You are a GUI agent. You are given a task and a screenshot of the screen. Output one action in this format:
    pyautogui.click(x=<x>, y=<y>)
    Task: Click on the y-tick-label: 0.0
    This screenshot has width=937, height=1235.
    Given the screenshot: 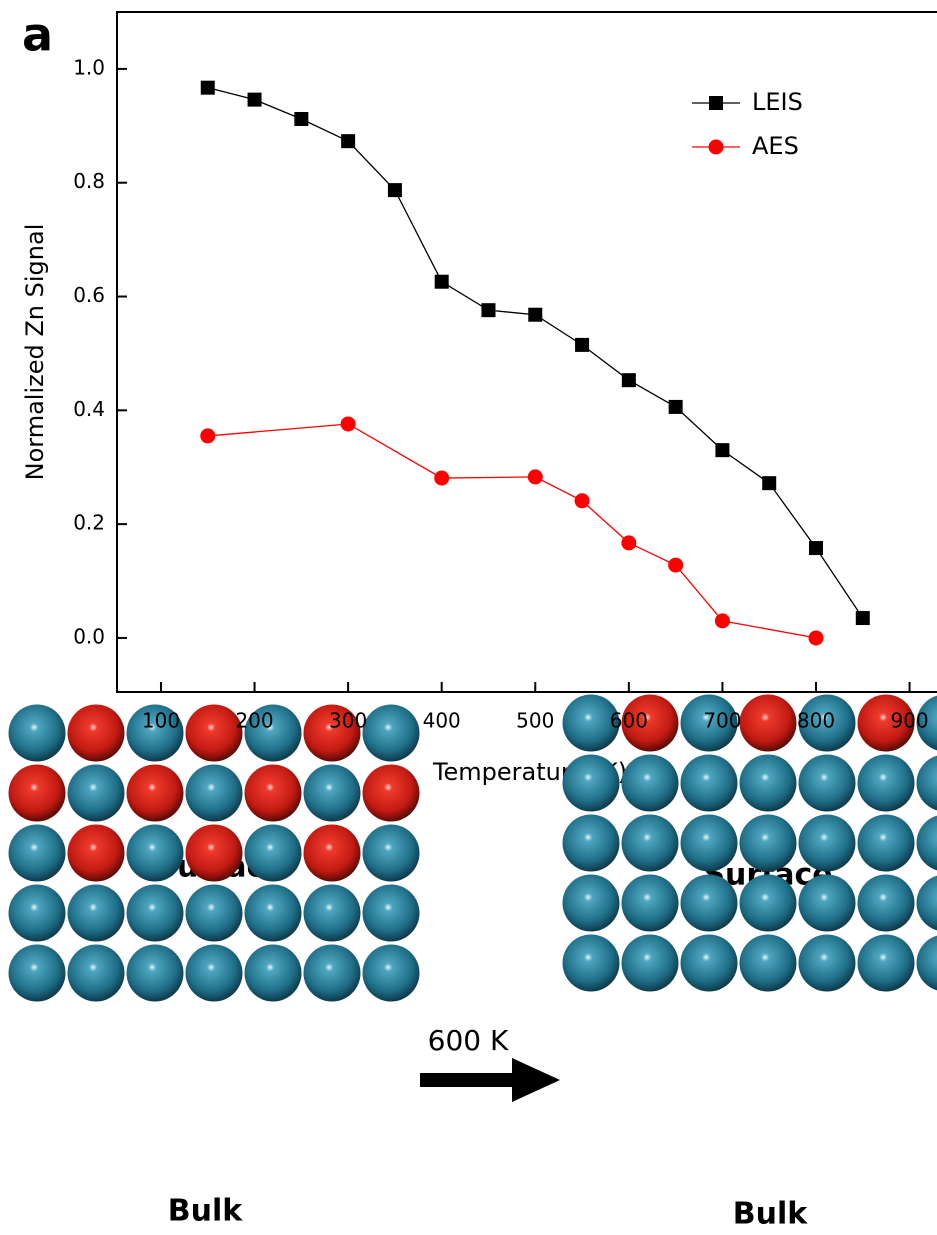 What is the action you would take?
    pyautogui.click(x=89, y=636)
    